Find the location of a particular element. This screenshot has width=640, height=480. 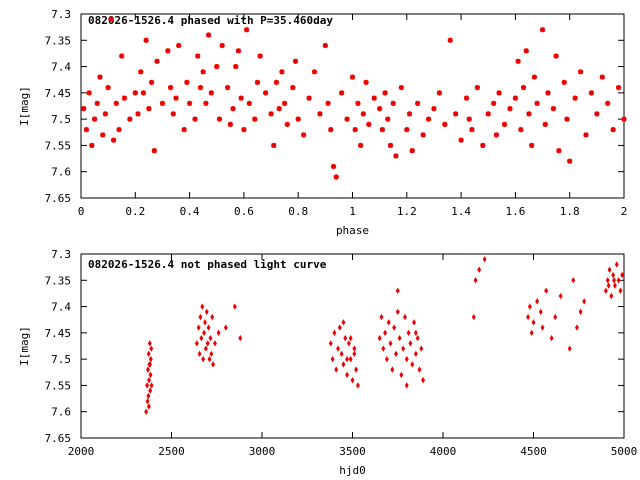

x-tick-label: 0.8 is located at coordinates (298, 211).